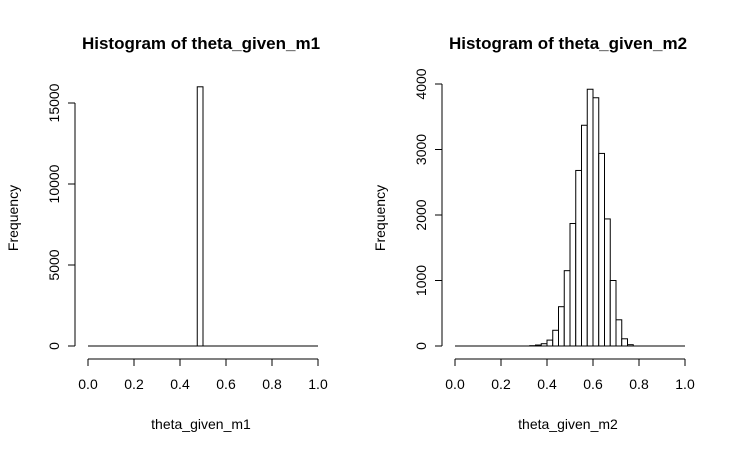 The width and height of the screenshot is (734, 454). Describe the element at coordinates (568, 43) in the screenshot. I see `chart-title: Histogram of theta_given_m2` at that location.